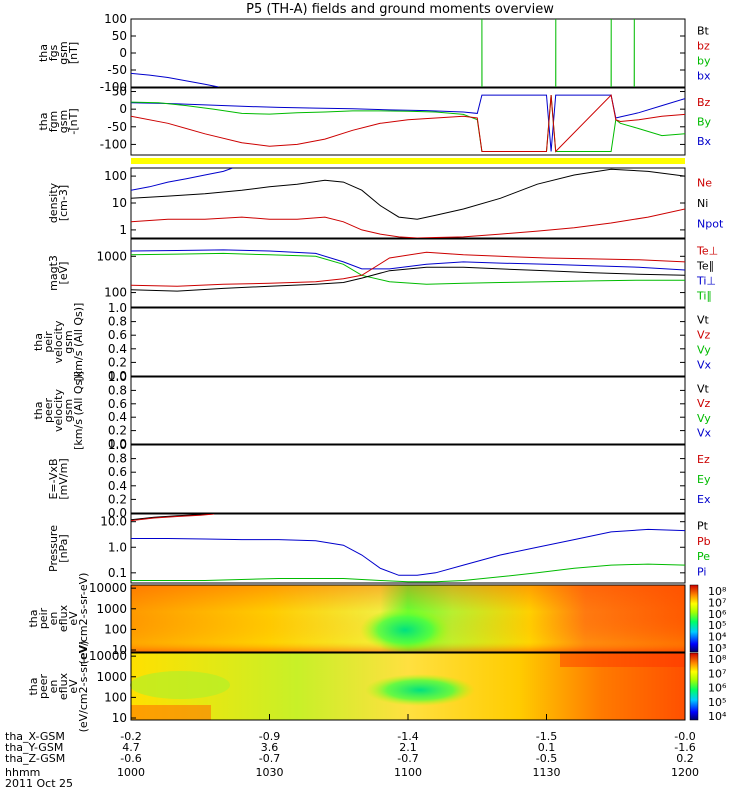  What do you see at coordinates (131, 747) in the screenshot?
I see `coord-value: 4.7` at bounding box center [131, 747].